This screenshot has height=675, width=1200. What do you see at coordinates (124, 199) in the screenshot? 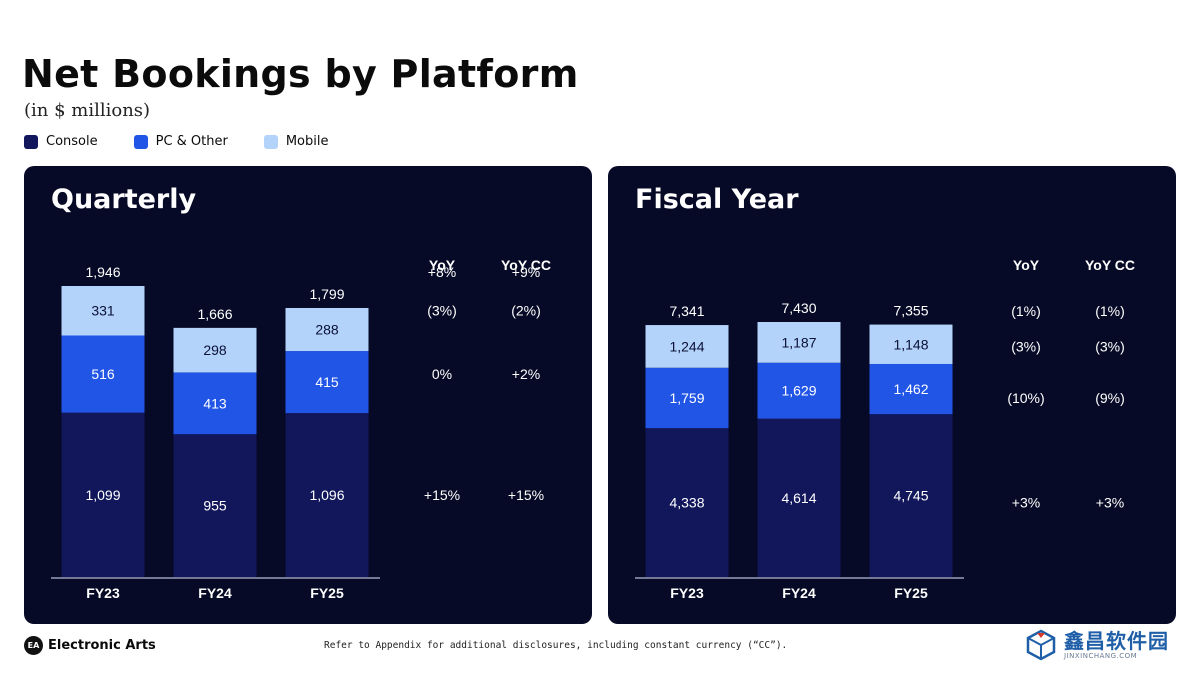
I see `quarterly-panel-title: Quarterly` at bounding box center [124, 199].